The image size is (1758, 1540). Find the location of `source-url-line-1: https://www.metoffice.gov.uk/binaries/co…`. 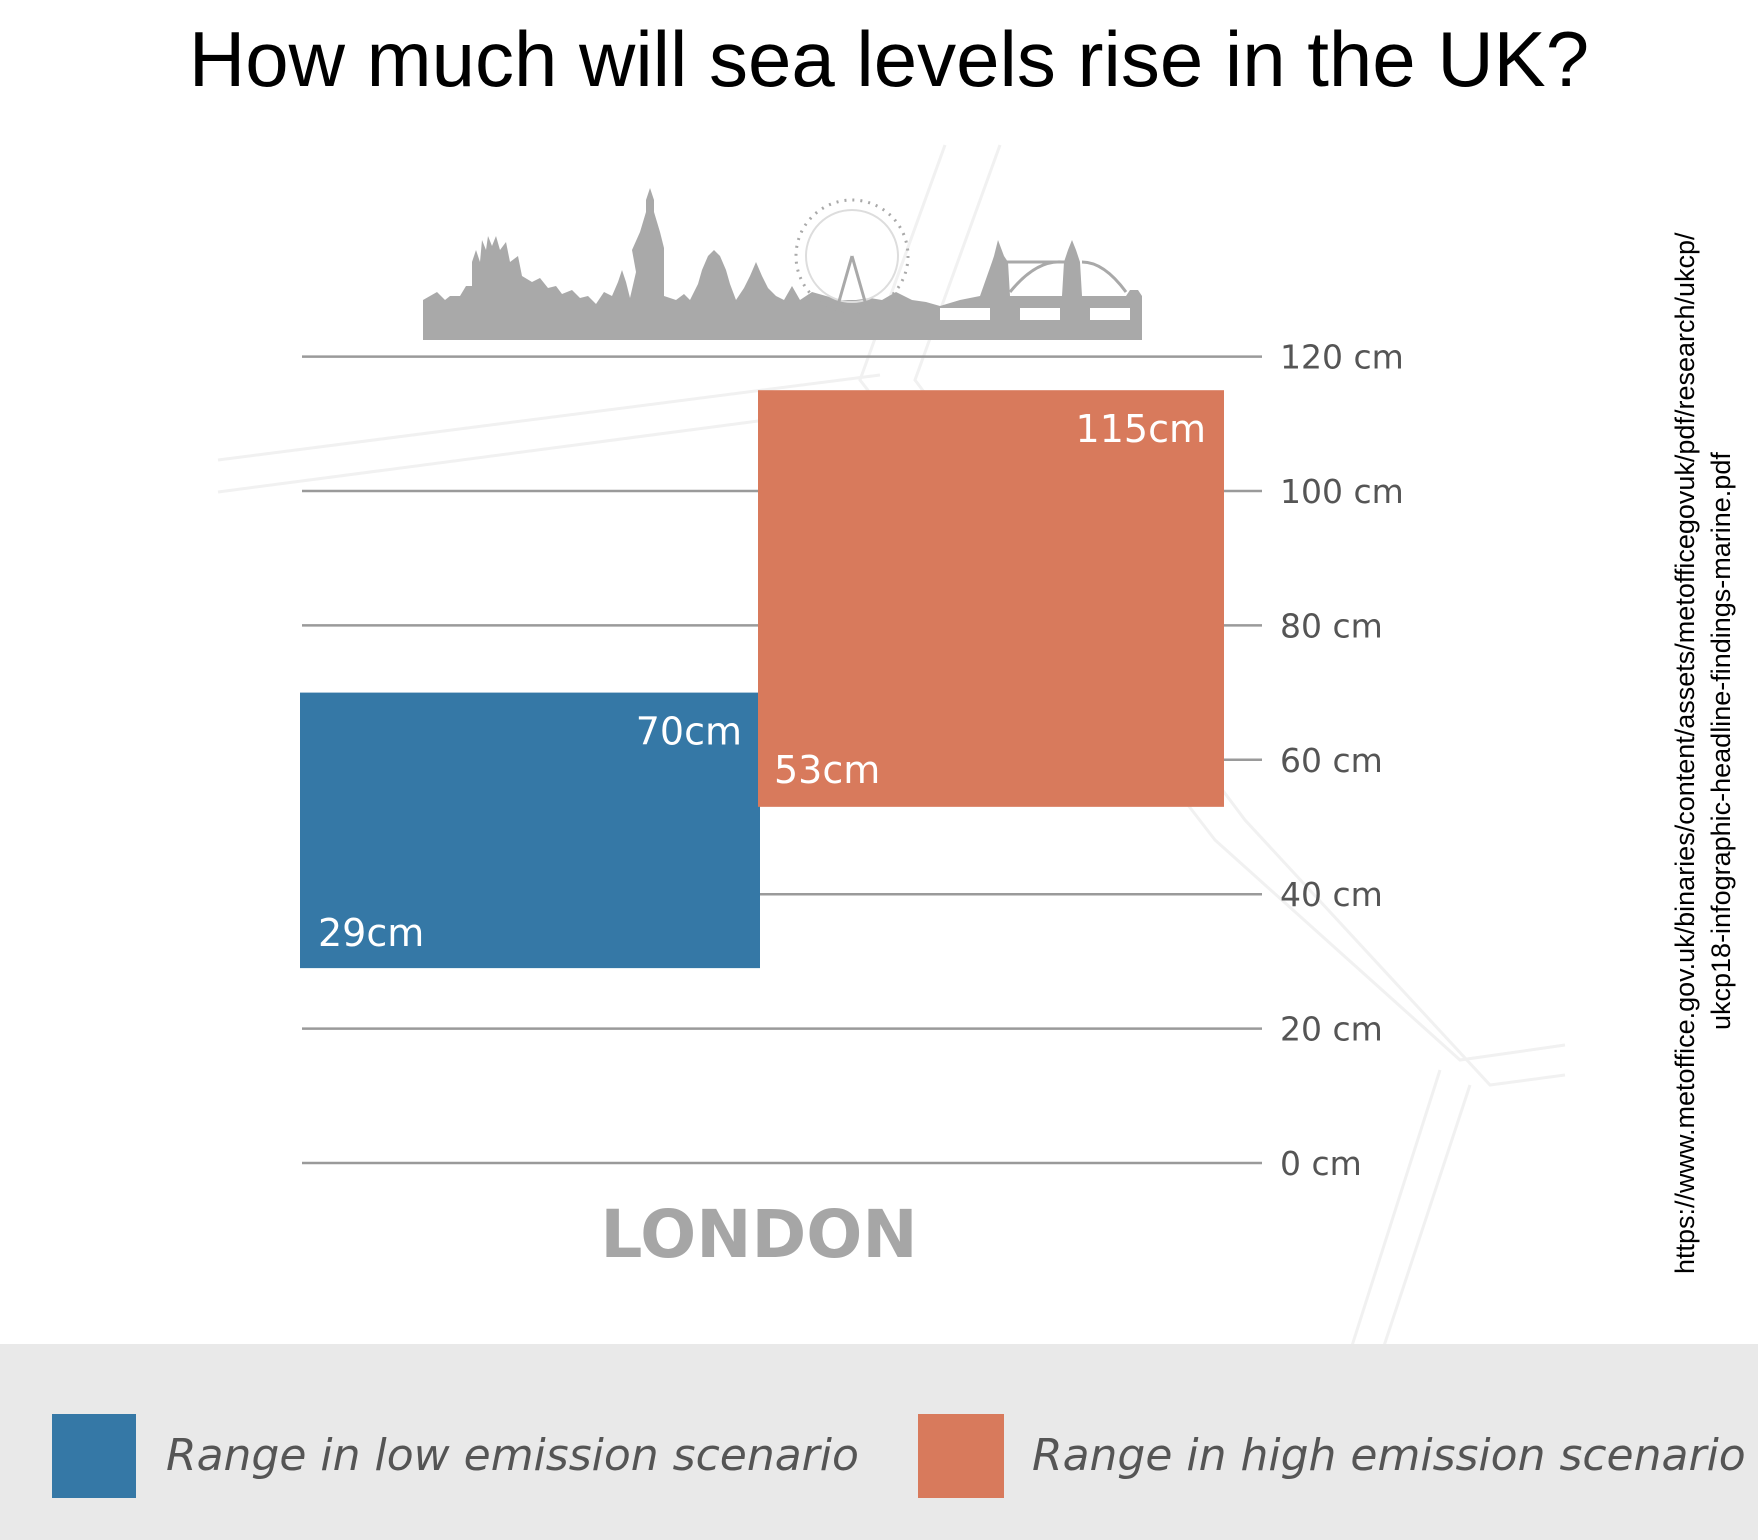

source-url-line-1: https://www.metoffice.gov.uk/binaries/co… is located at coordinates (1685, 753).